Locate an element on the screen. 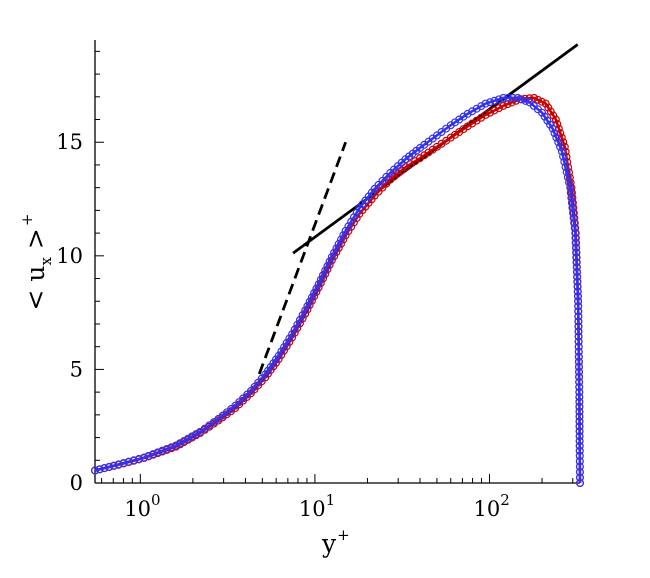  y-tick-label: 15 is located at coordinates (69, 142).